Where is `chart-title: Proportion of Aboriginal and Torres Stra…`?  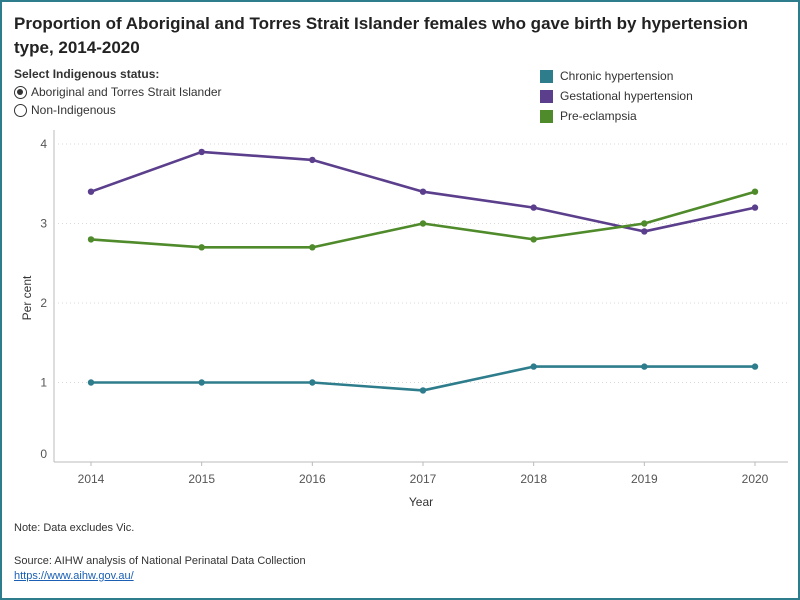
chart-title: Proportion of Aboriginal and Torres Stra… is located at coordinates (381, 35).